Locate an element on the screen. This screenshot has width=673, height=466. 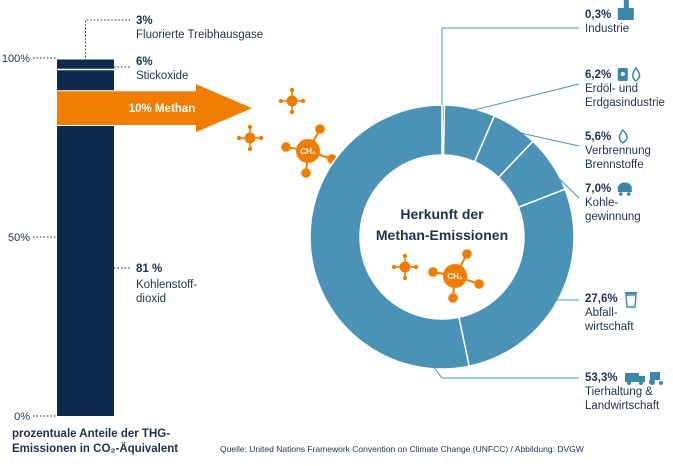
slice-percent: 0,3% is located at coordinates (598, 15).